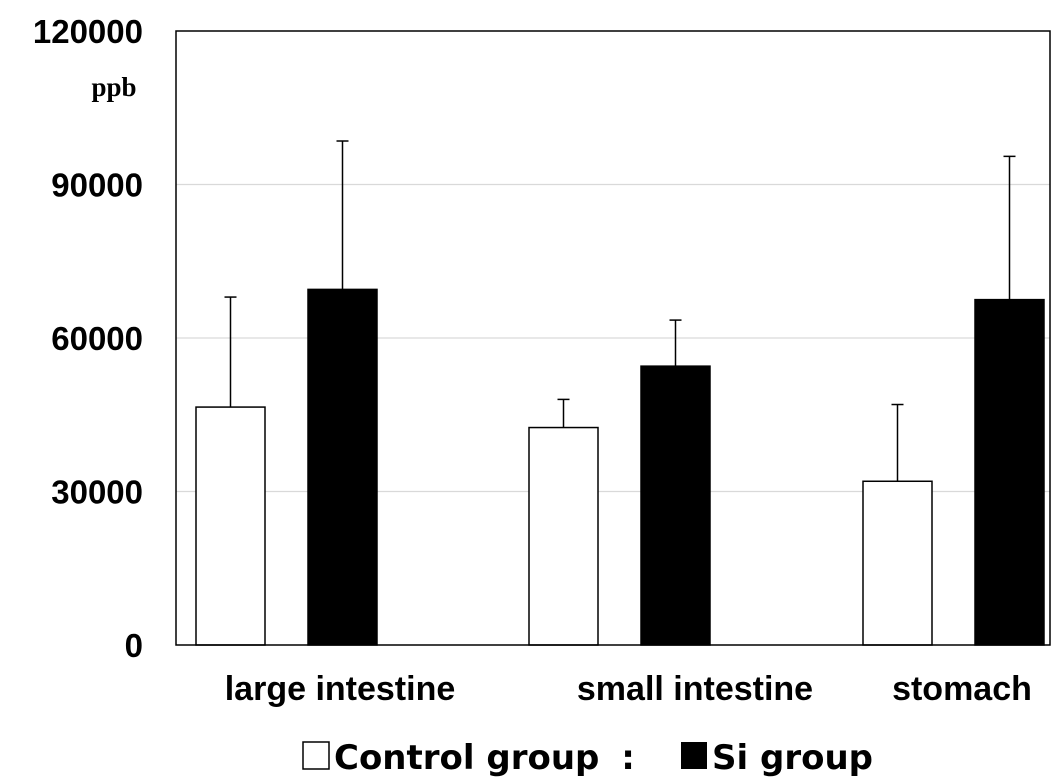 The width and height of the screenshot is (1056, 777). I want to click on y-tick-label: 30000, so click(97, 492).